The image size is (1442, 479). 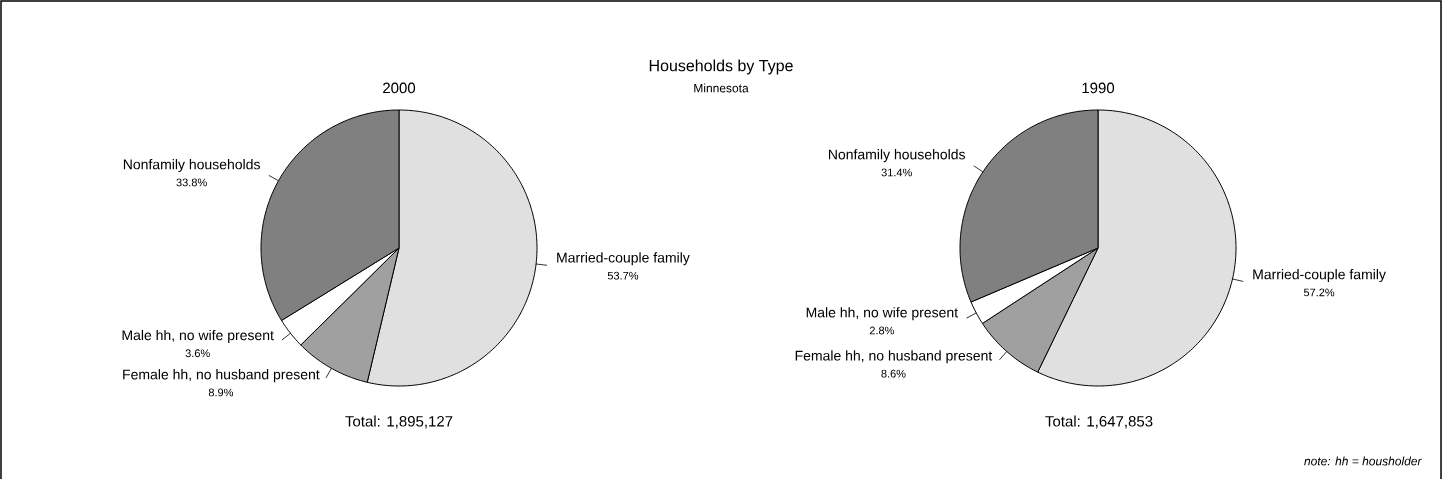 What do you see at coordinates (721, 67) in the screenshot?
I see `text: Households by Type` at bounding box center [721, 67].